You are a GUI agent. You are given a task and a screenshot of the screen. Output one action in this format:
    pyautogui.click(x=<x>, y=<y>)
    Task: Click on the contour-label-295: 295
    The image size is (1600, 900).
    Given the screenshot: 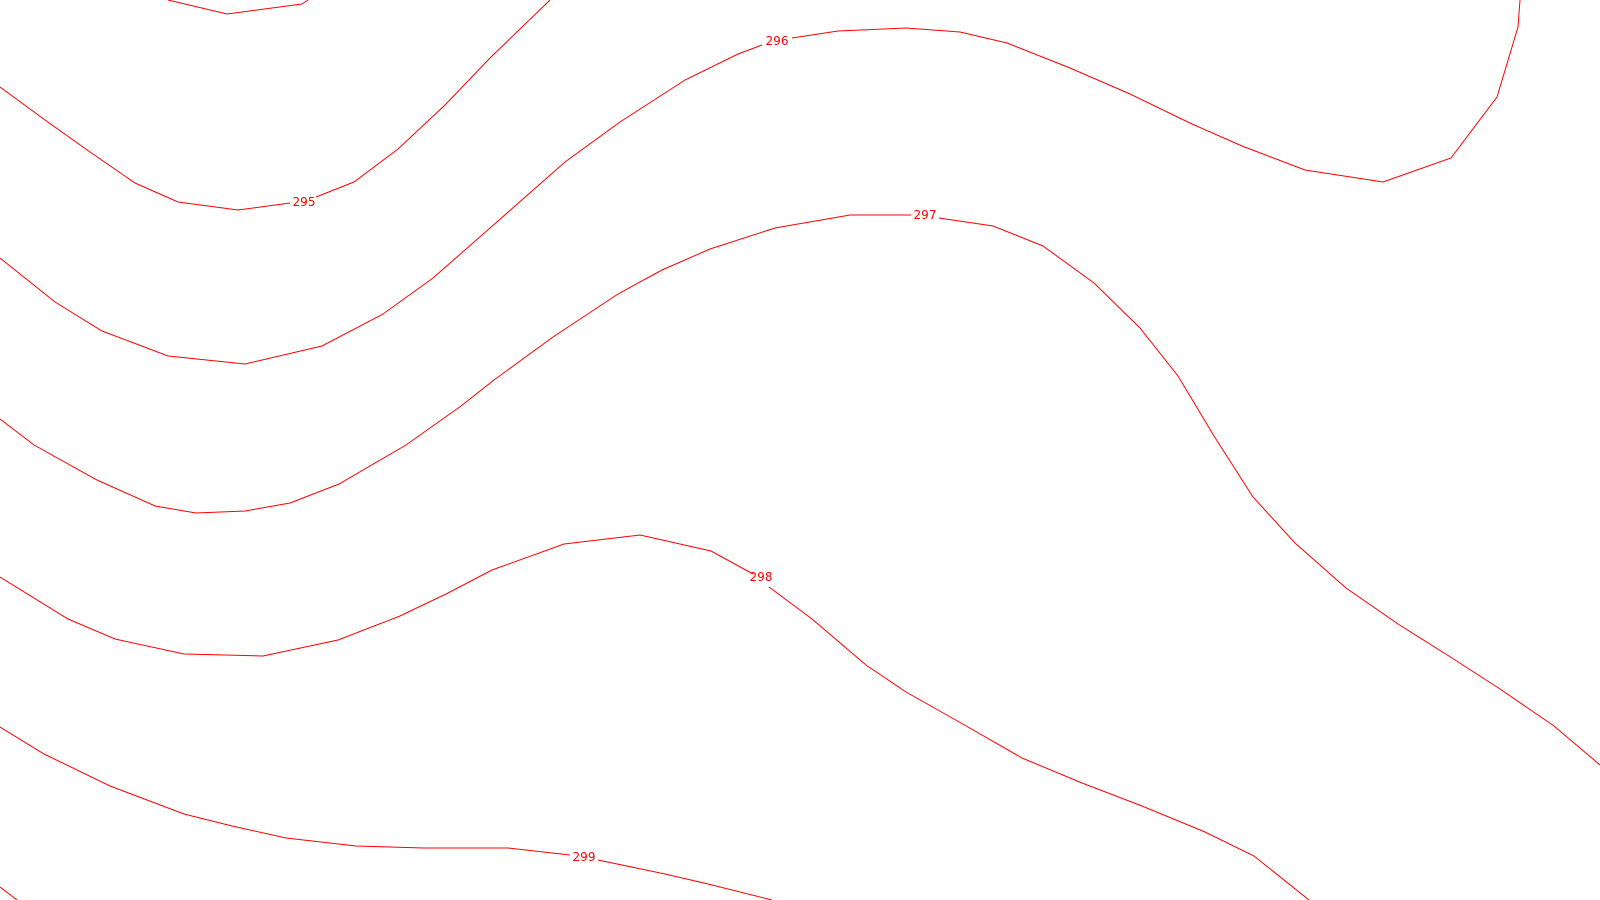 What is the action you would take?
    pyautogui.click(x=304, y=202)
    